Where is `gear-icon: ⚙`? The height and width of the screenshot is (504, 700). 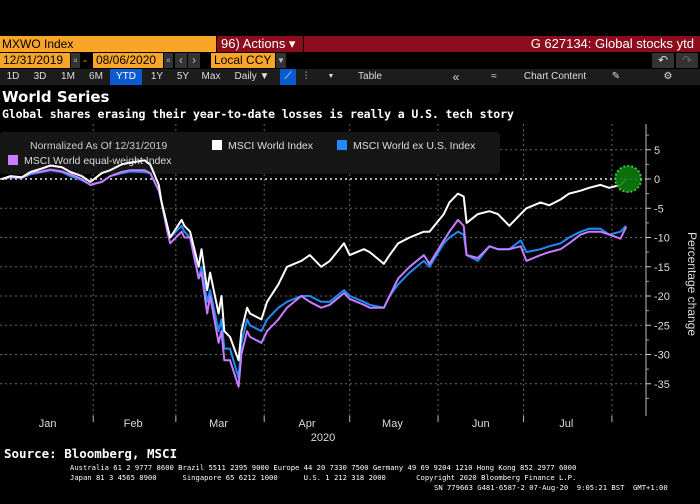
gear-icon: ⚙ is located at coordinates (668, 76).